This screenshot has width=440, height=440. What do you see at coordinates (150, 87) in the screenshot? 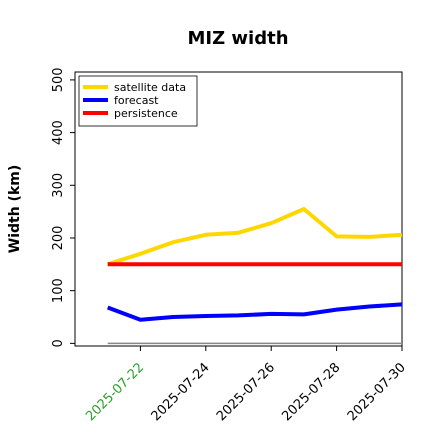
I see `legend-label: satellite data` at bounding box center [150, 87].